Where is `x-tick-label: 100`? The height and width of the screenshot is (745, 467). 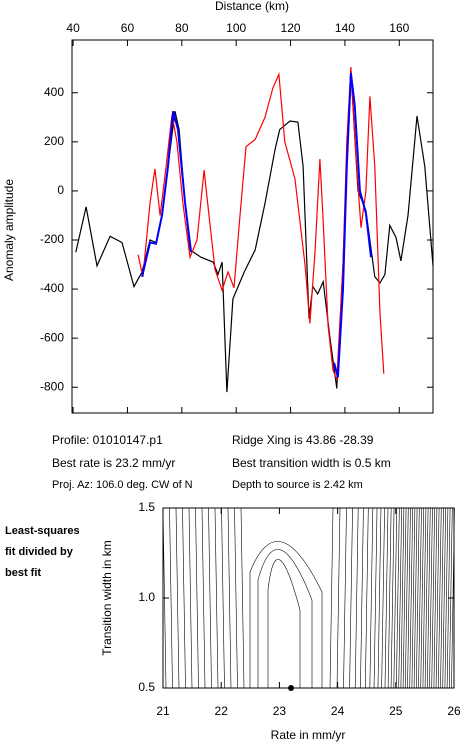
x-tick-label: 100 is located at coordinates (236, 28).